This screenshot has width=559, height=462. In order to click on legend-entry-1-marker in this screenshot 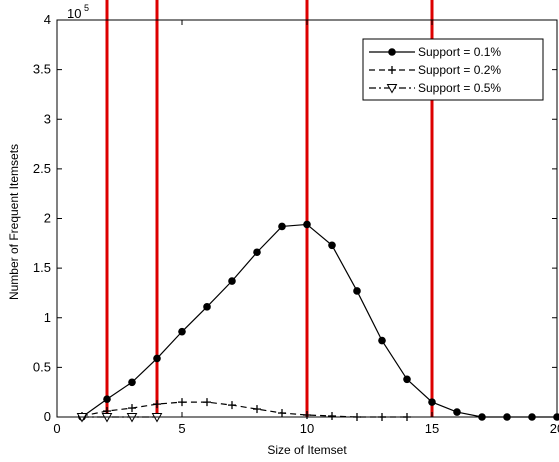, I will do `click(392, 52)`.